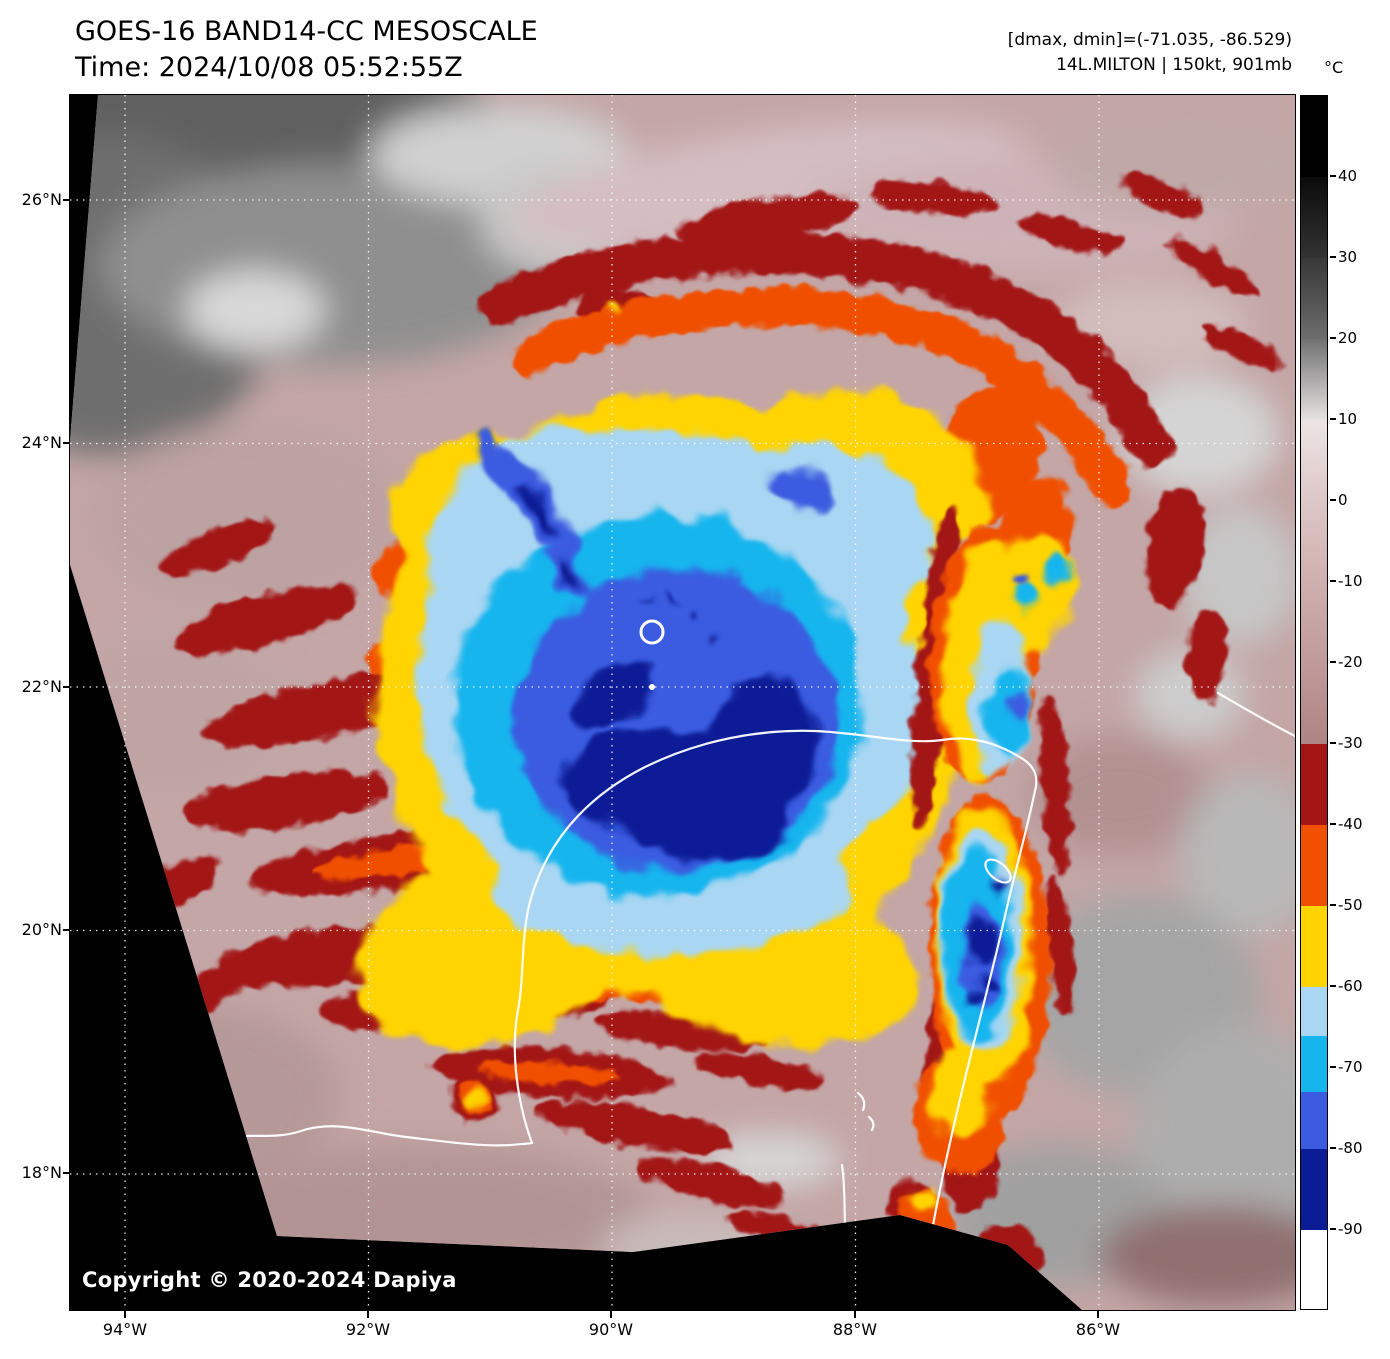 This screenshot has height=1359, width=1390. What do you see at coordinates (1149, 40) in the screenshot?
I see `dmax-dmin-readout: [dmax, dmin]=(-71.035, -86.529)` at bounding box center [1149, 40].